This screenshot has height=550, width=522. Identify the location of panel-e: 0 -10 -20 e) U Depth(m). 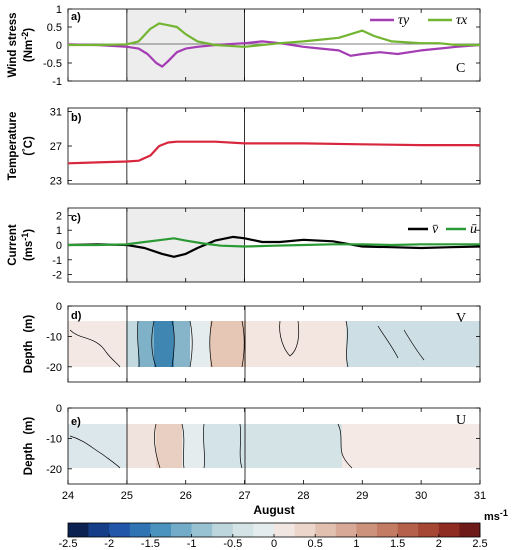
(252, 444).